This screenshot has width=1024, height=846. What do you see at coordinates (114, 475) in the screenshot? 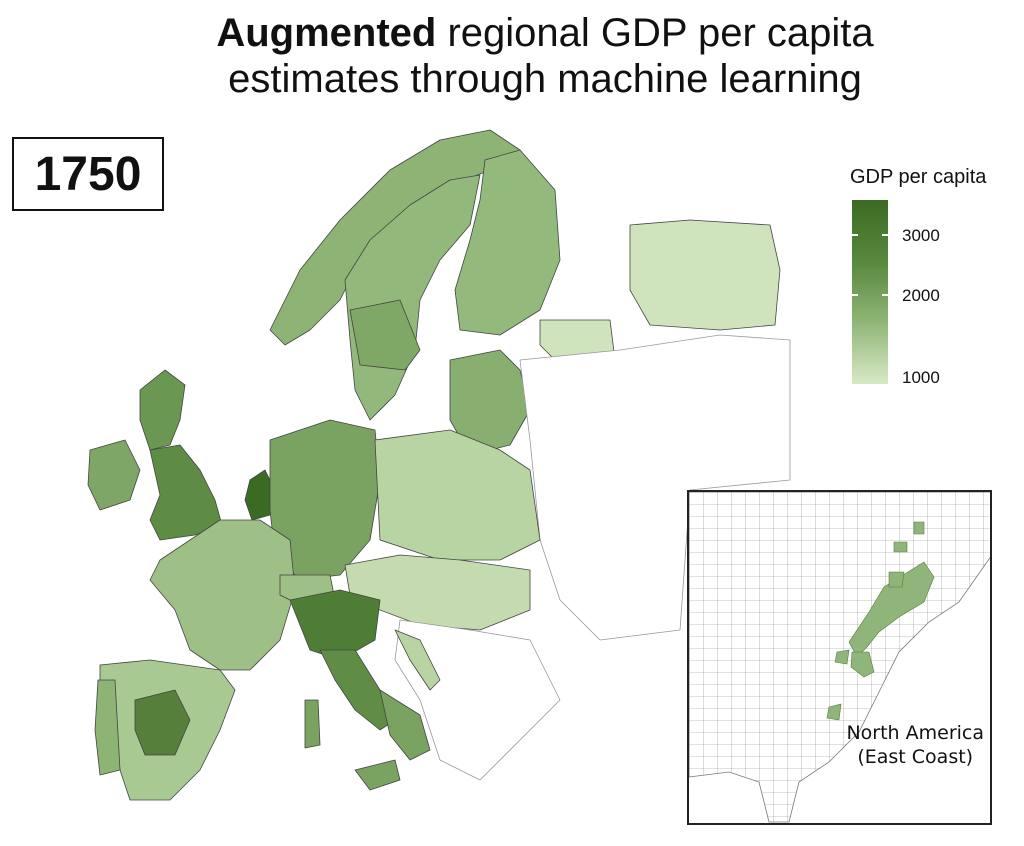
I see `region-ireland` at bounding box center [114, 475].